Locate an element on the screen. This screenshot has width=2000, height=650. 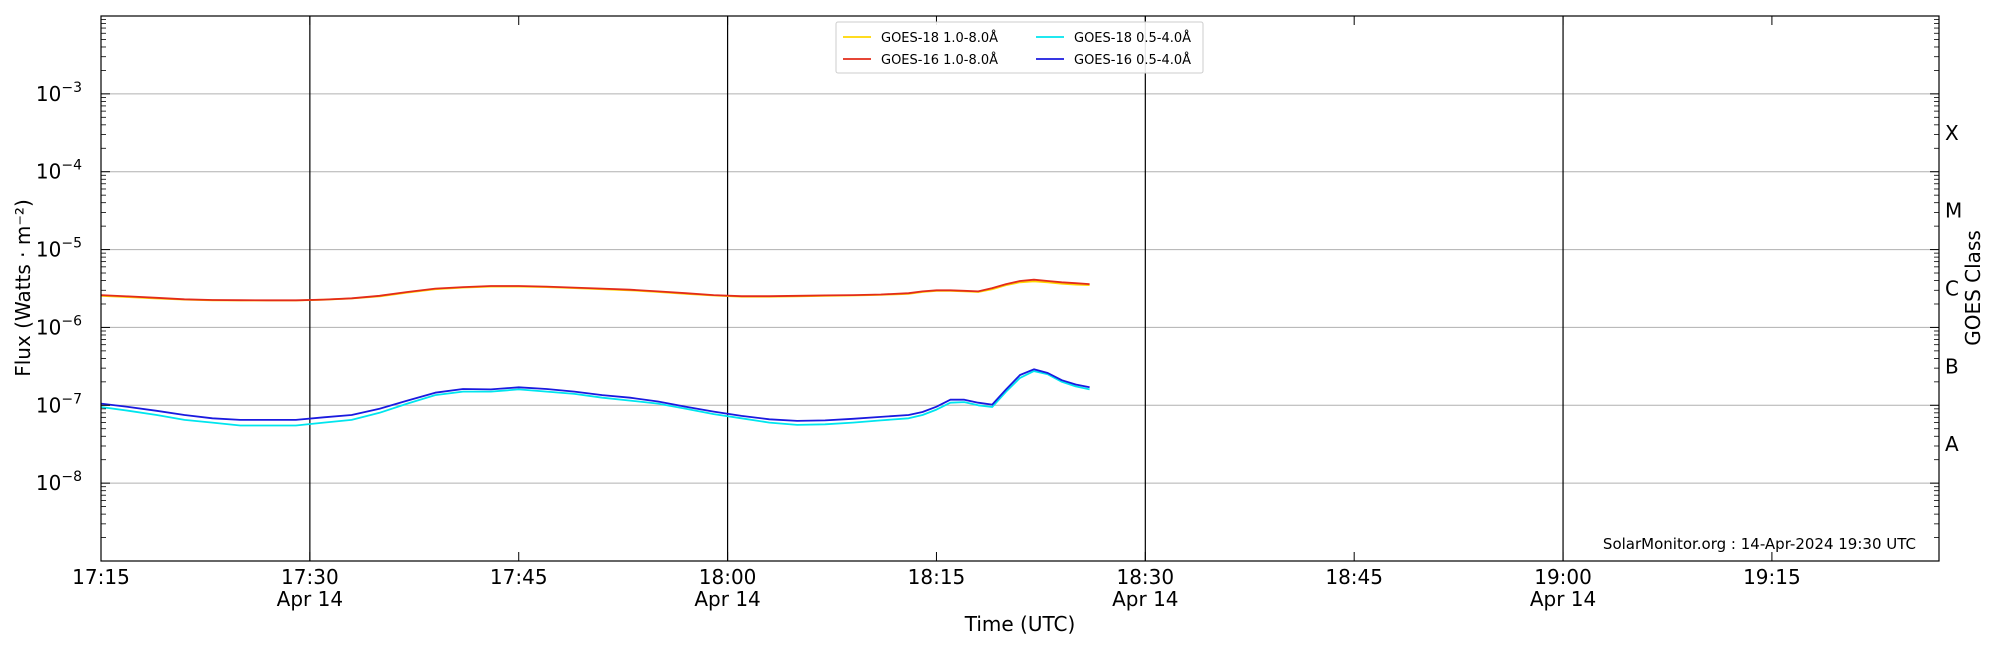
y-tick-exponent: −3 is located at coordinates (71, 88).